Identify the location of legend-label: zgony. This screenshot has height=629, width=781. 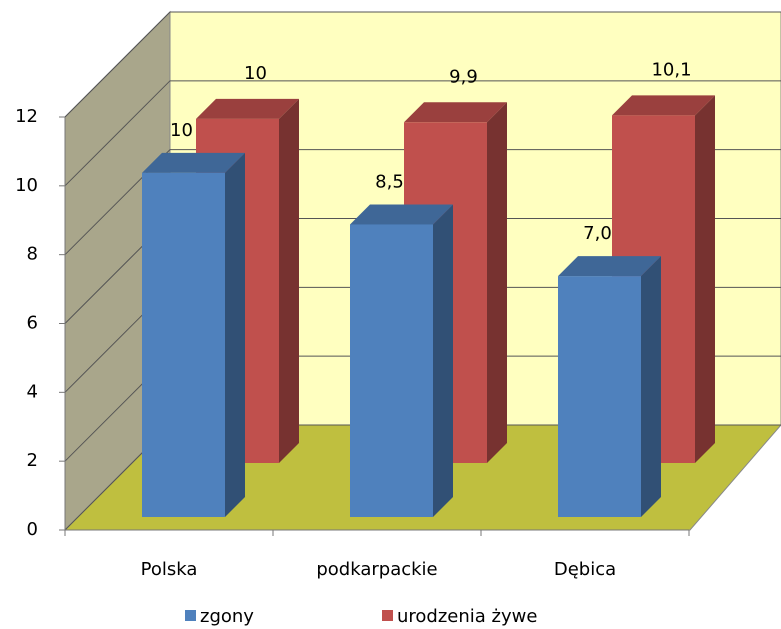
(227, 616).